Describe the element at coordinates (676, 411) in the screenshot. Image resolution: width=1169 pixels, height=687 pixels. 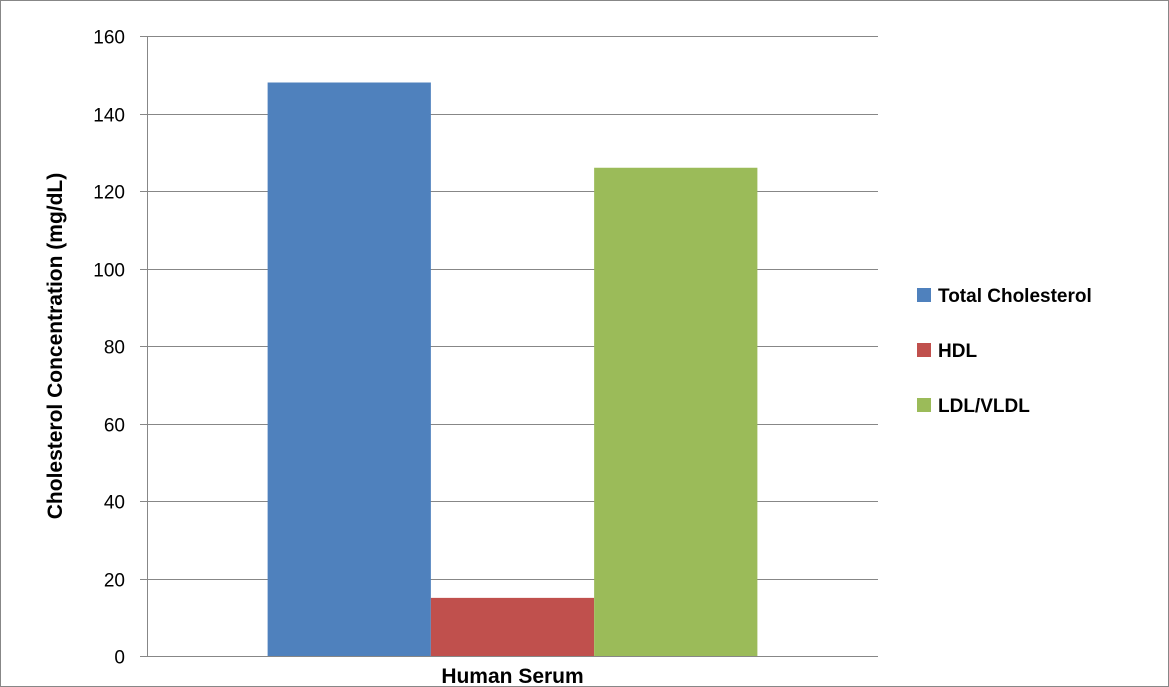
I see `bar-ldl-vldl` at that location.